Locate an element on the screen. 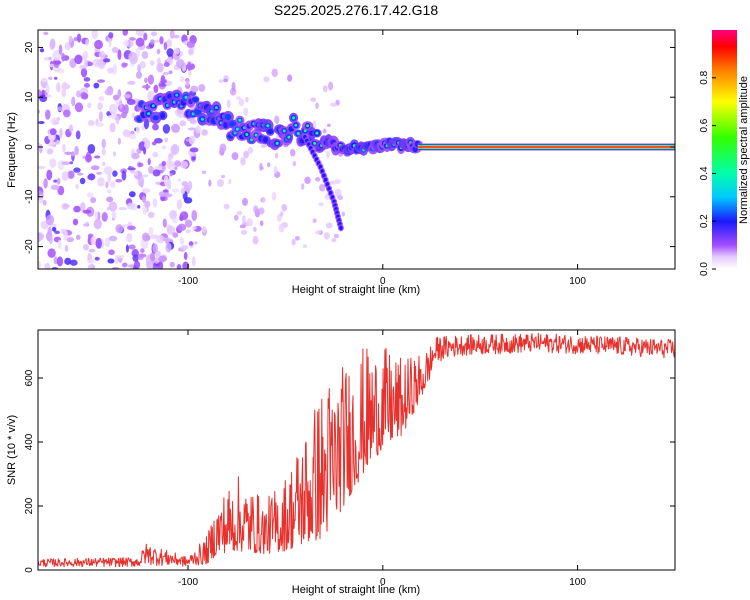 This screenshot has height=600, width=750. snr-x-tick-label: 0 is located at coordinates (383, 582).